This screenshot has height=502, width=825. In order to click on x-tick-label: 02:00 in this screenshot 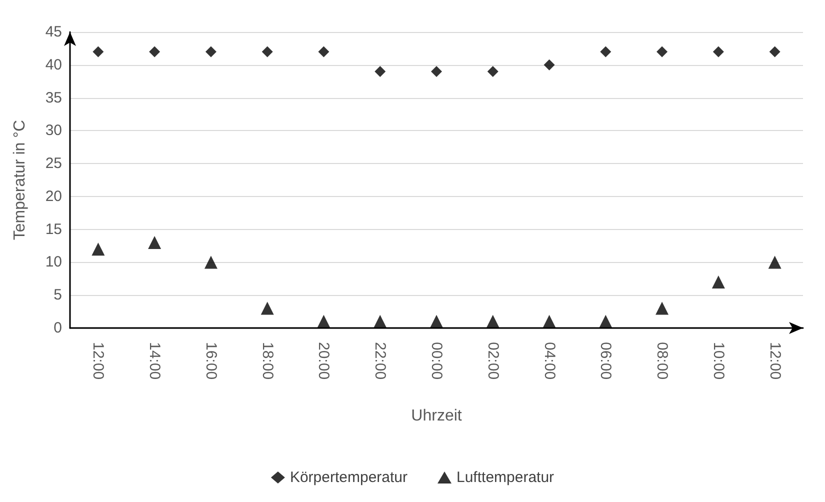, I will do `click(493, 361)`.